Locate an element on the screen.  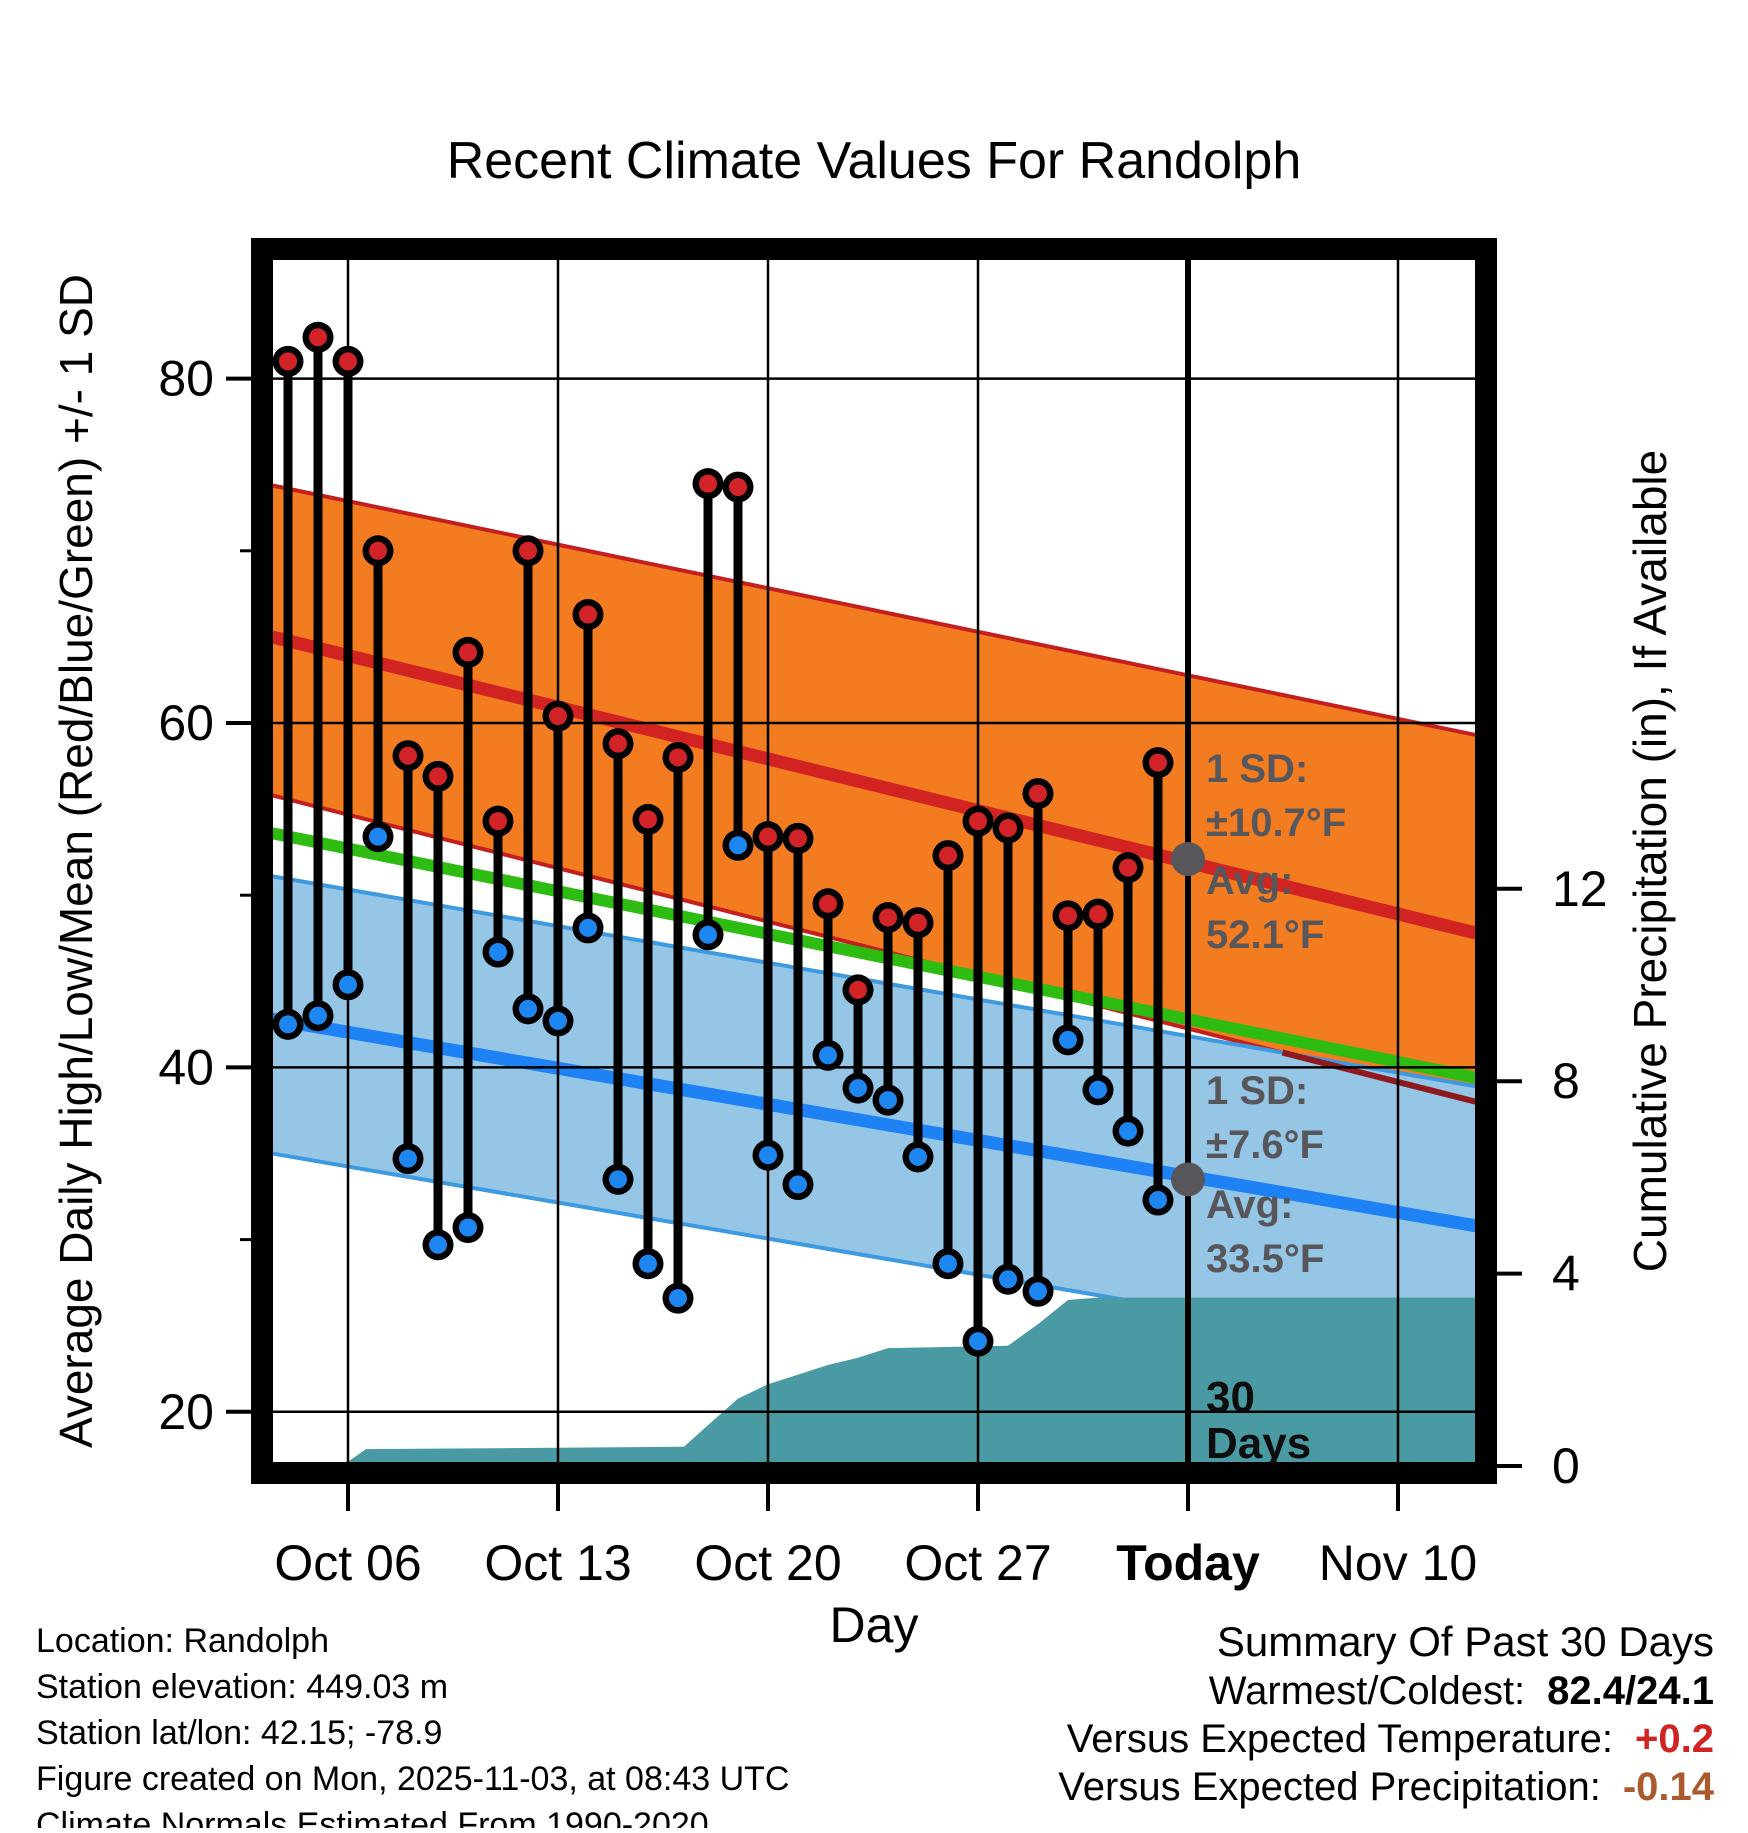
summary-row-label: Warmest/Coldest: is located at coordinates (1367, 1691).